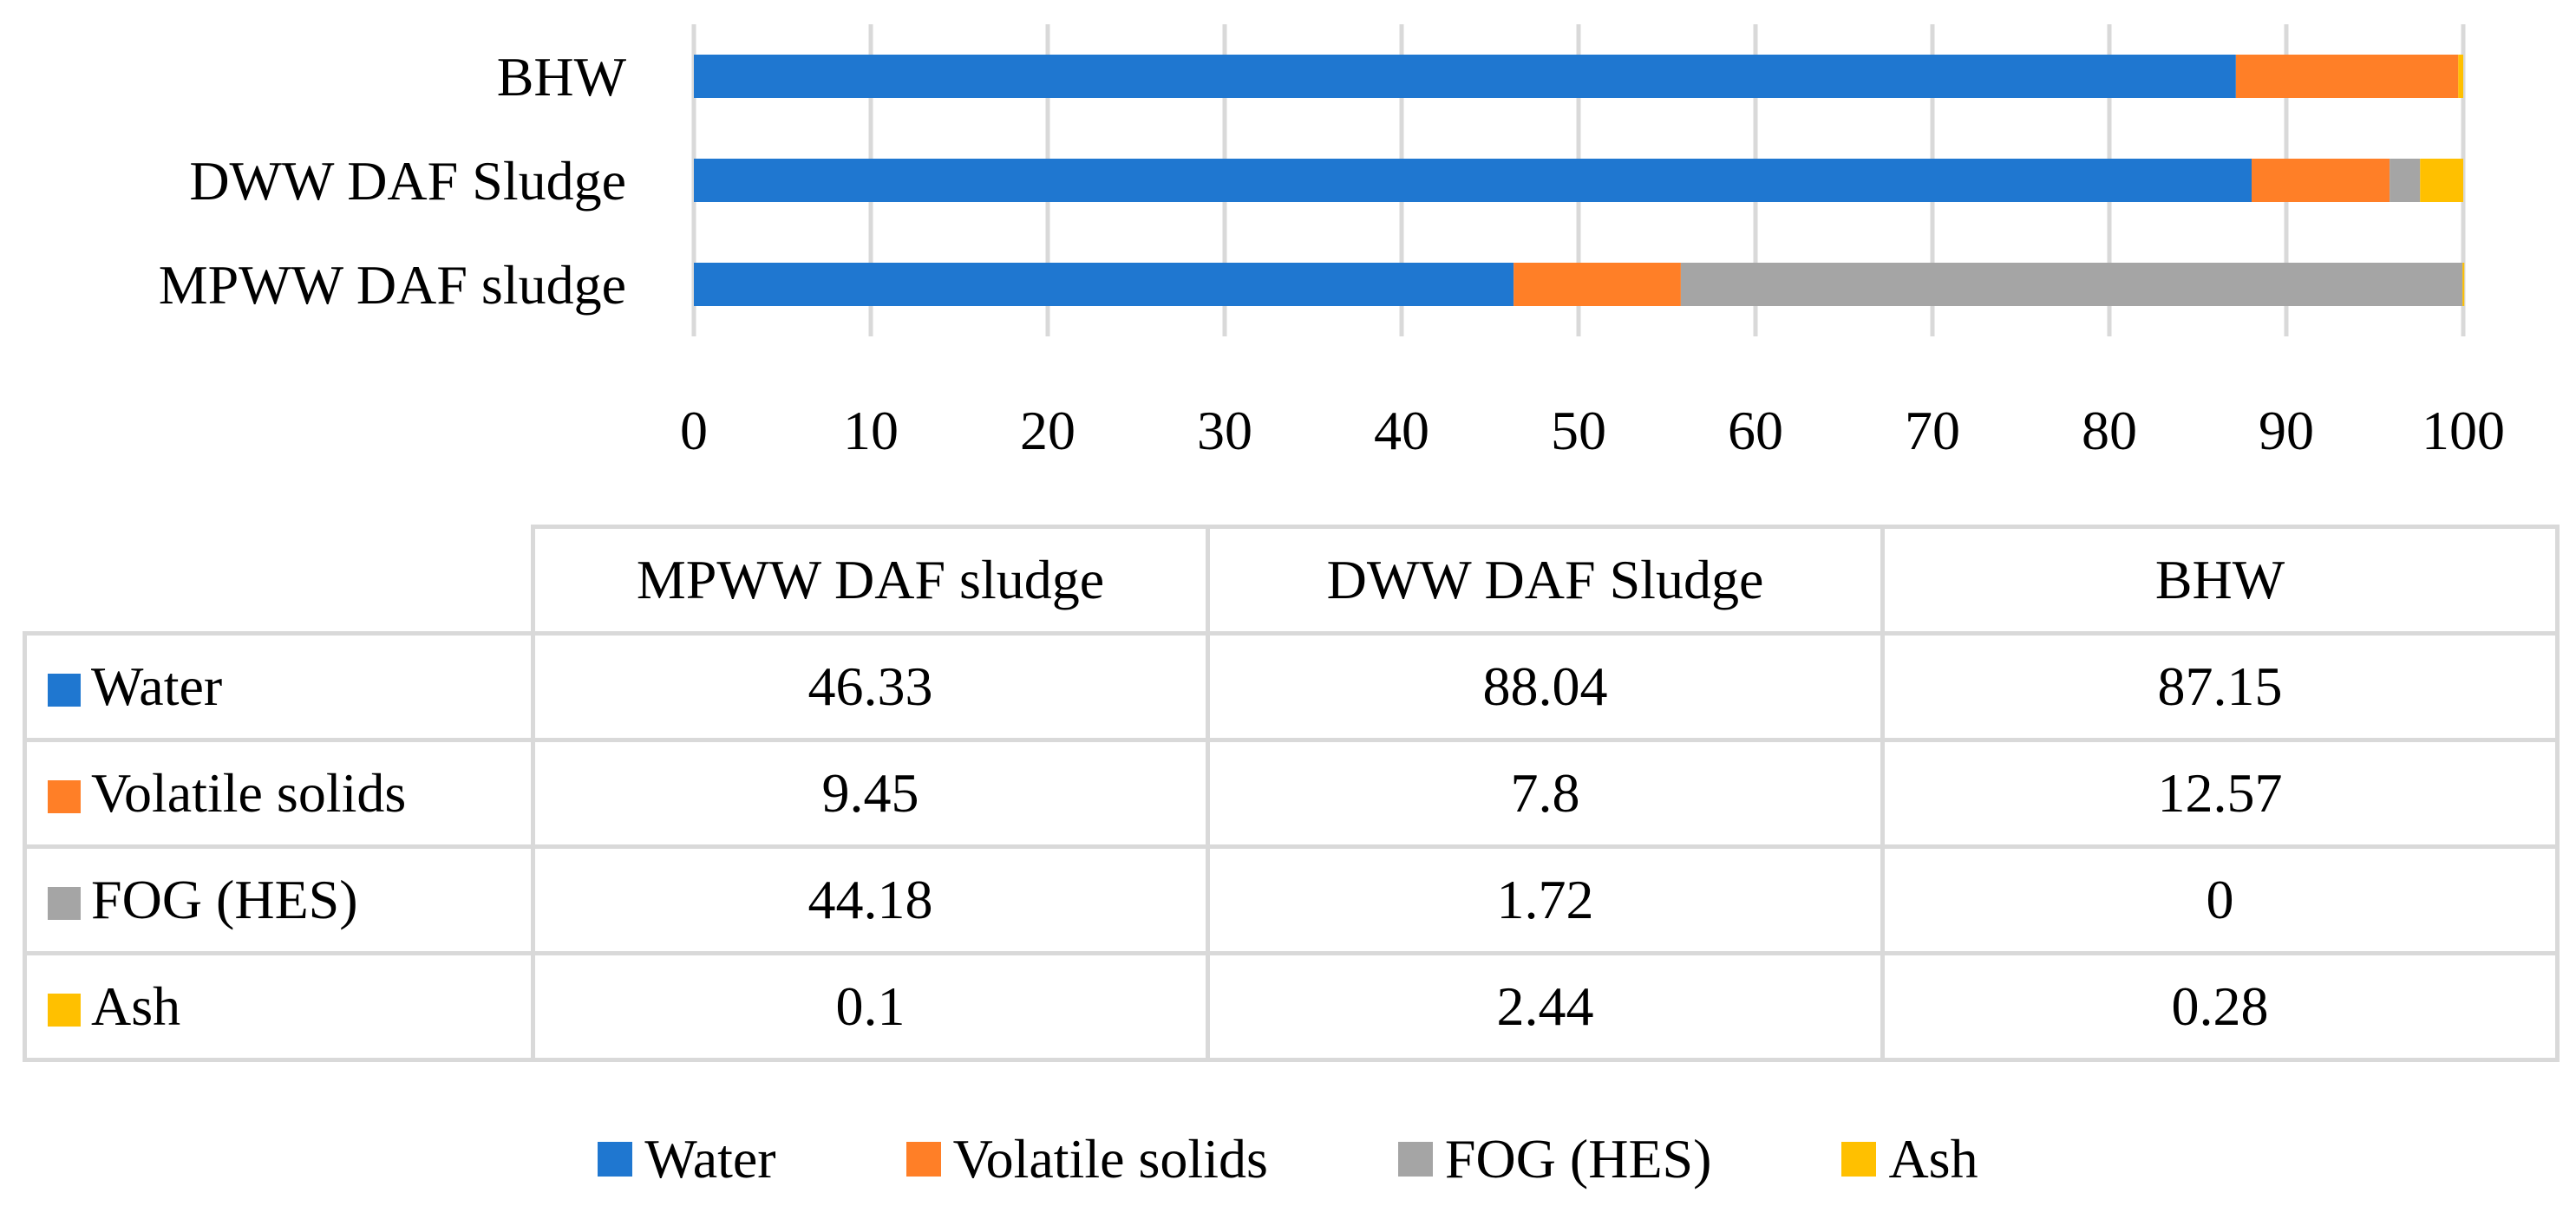  I want to click on legend-label: Volatile solids, so click(1110, 1159).